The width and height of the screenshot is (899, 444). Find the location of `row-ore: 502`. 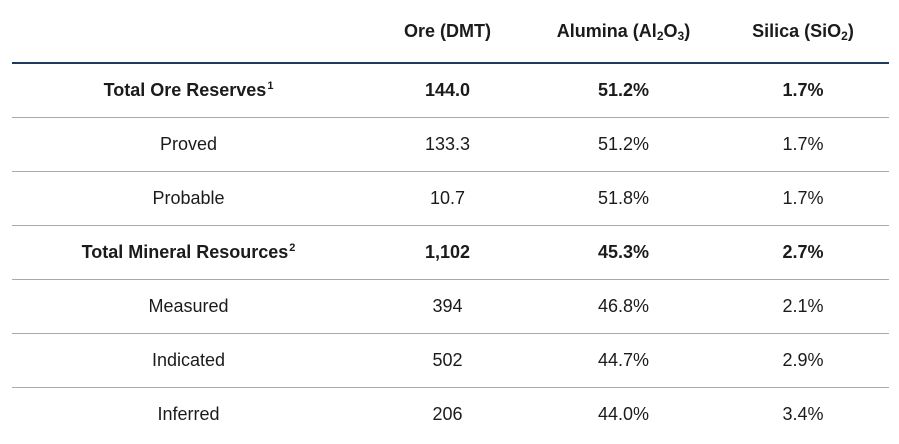

row-ore: 502 is located at coordinates (447, 360).